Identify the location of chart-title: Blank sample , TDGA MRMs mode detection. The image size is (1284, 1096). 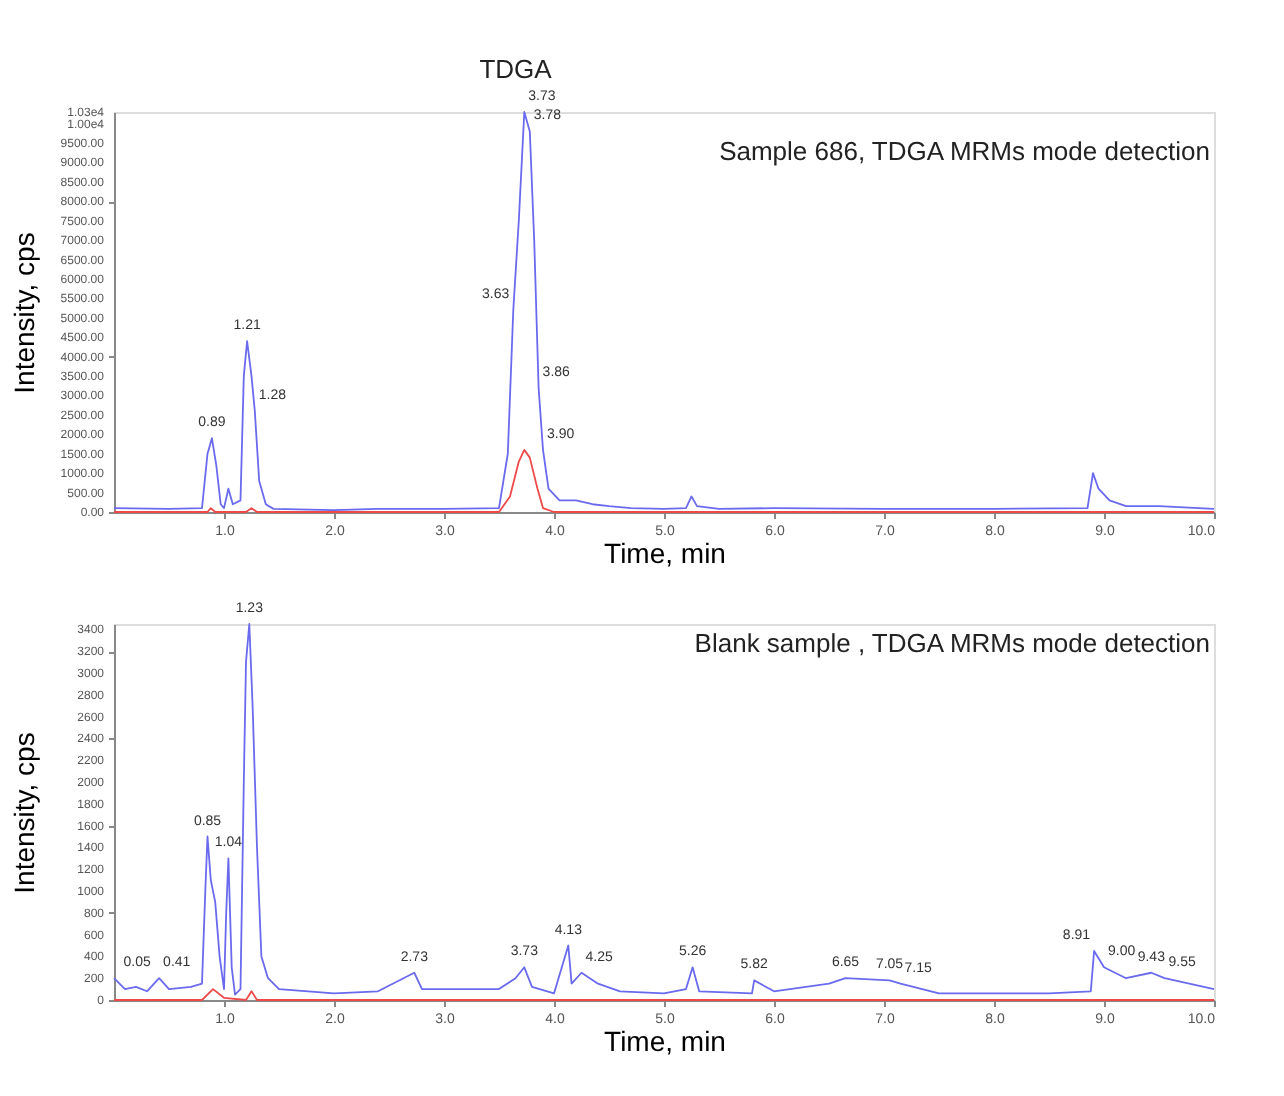
(952, 643).